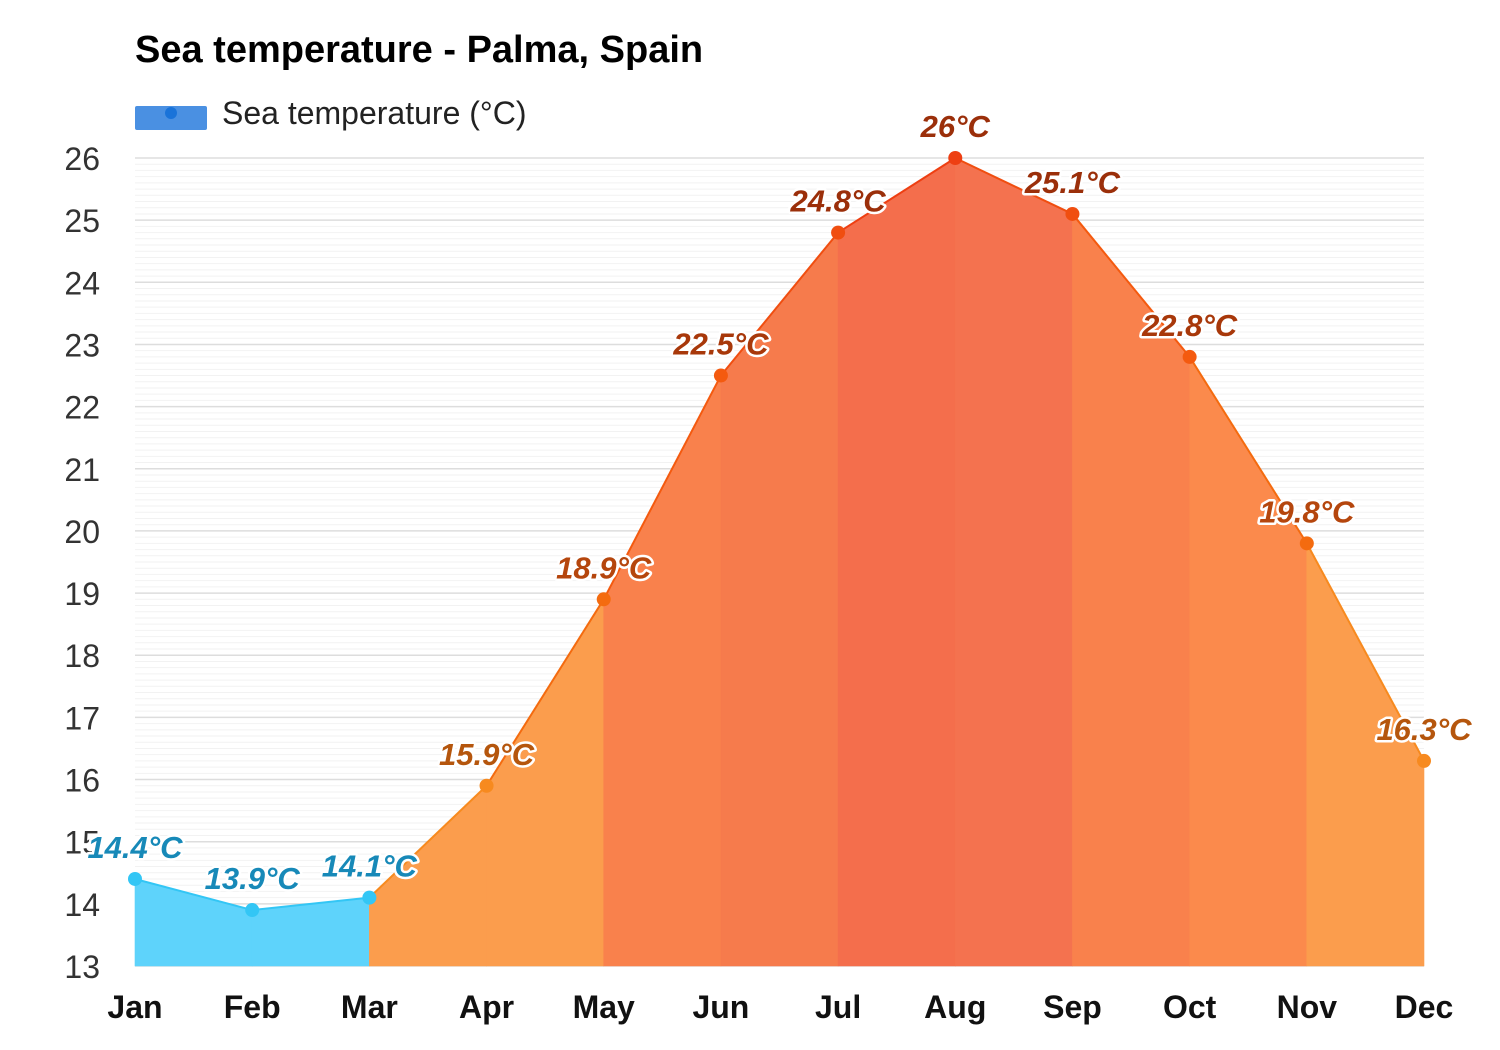 The height and width of the screenshot is (1050, 1500). What do you see at coordinates (369, 1007) in the screenshot?
I see `x-tick-label-mar: Mar` at bounding box center [369, 1007].